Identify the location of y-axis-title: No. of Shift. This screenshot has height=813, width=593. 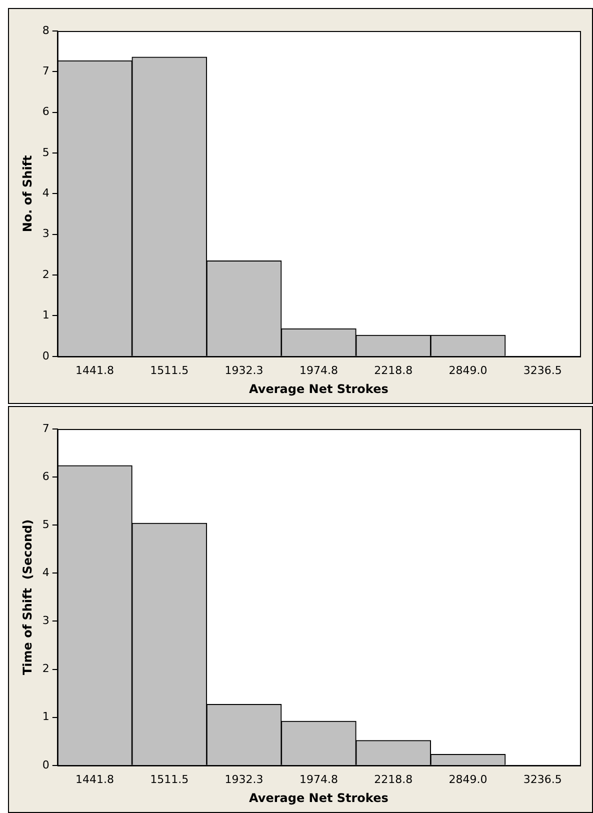
(27, 193).